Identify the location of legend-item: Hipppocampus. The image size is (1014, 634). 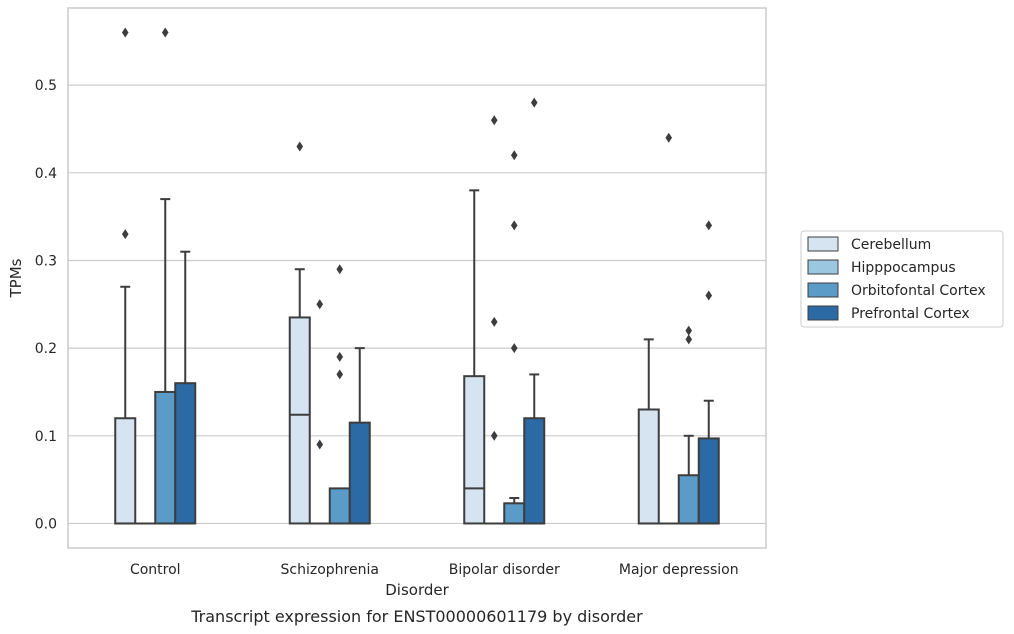
(881, 267).